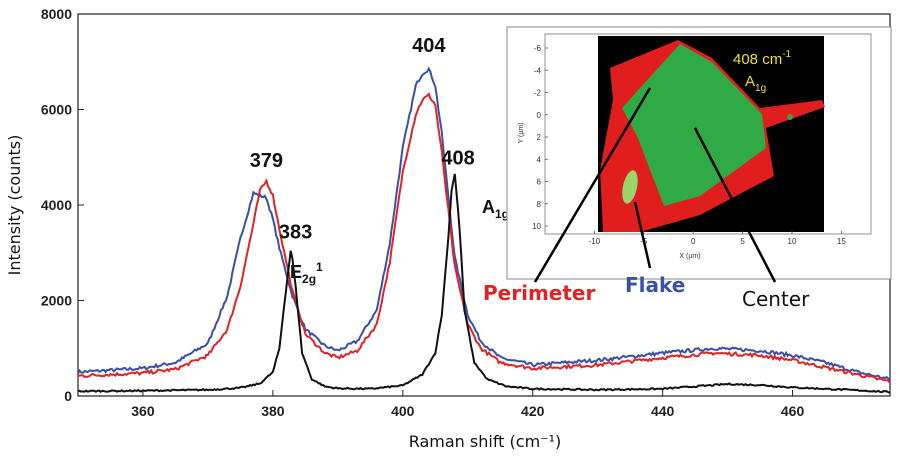 The height and width of the screenshot is (457, 900). I want to click on x-tick-label: 420, so click(533, 411).